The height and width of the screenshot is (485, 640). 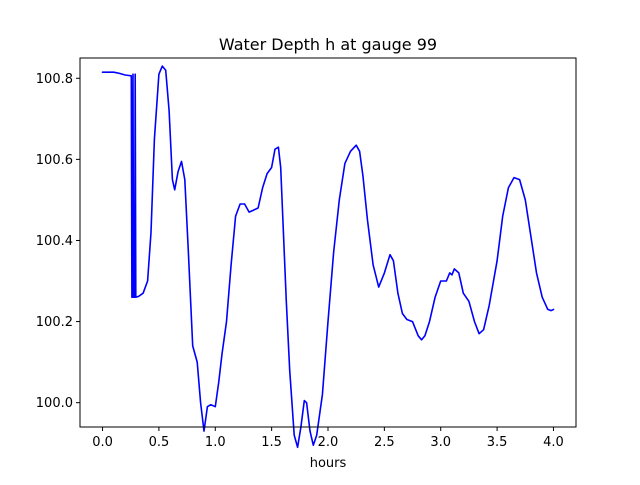 I want to click on y-tick-label: 100.8, so click(x=54, y=79).